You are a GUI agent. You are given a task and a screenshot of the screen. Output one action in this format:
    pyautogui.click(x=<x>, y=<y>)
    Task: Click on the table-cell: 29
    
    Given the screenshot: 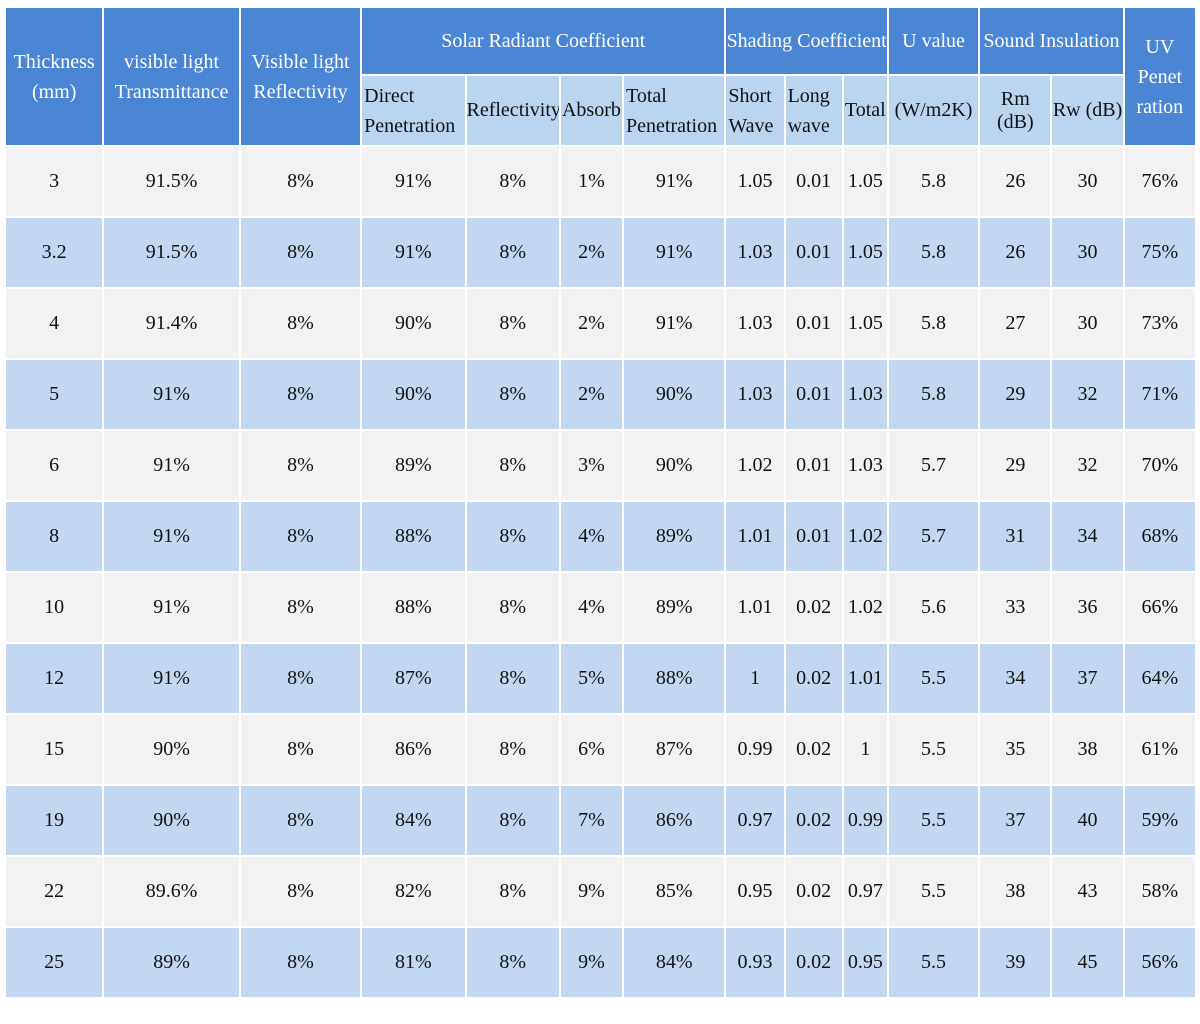 What is the action you would take?
    pyautogui.click(x=1015, y=394)
    